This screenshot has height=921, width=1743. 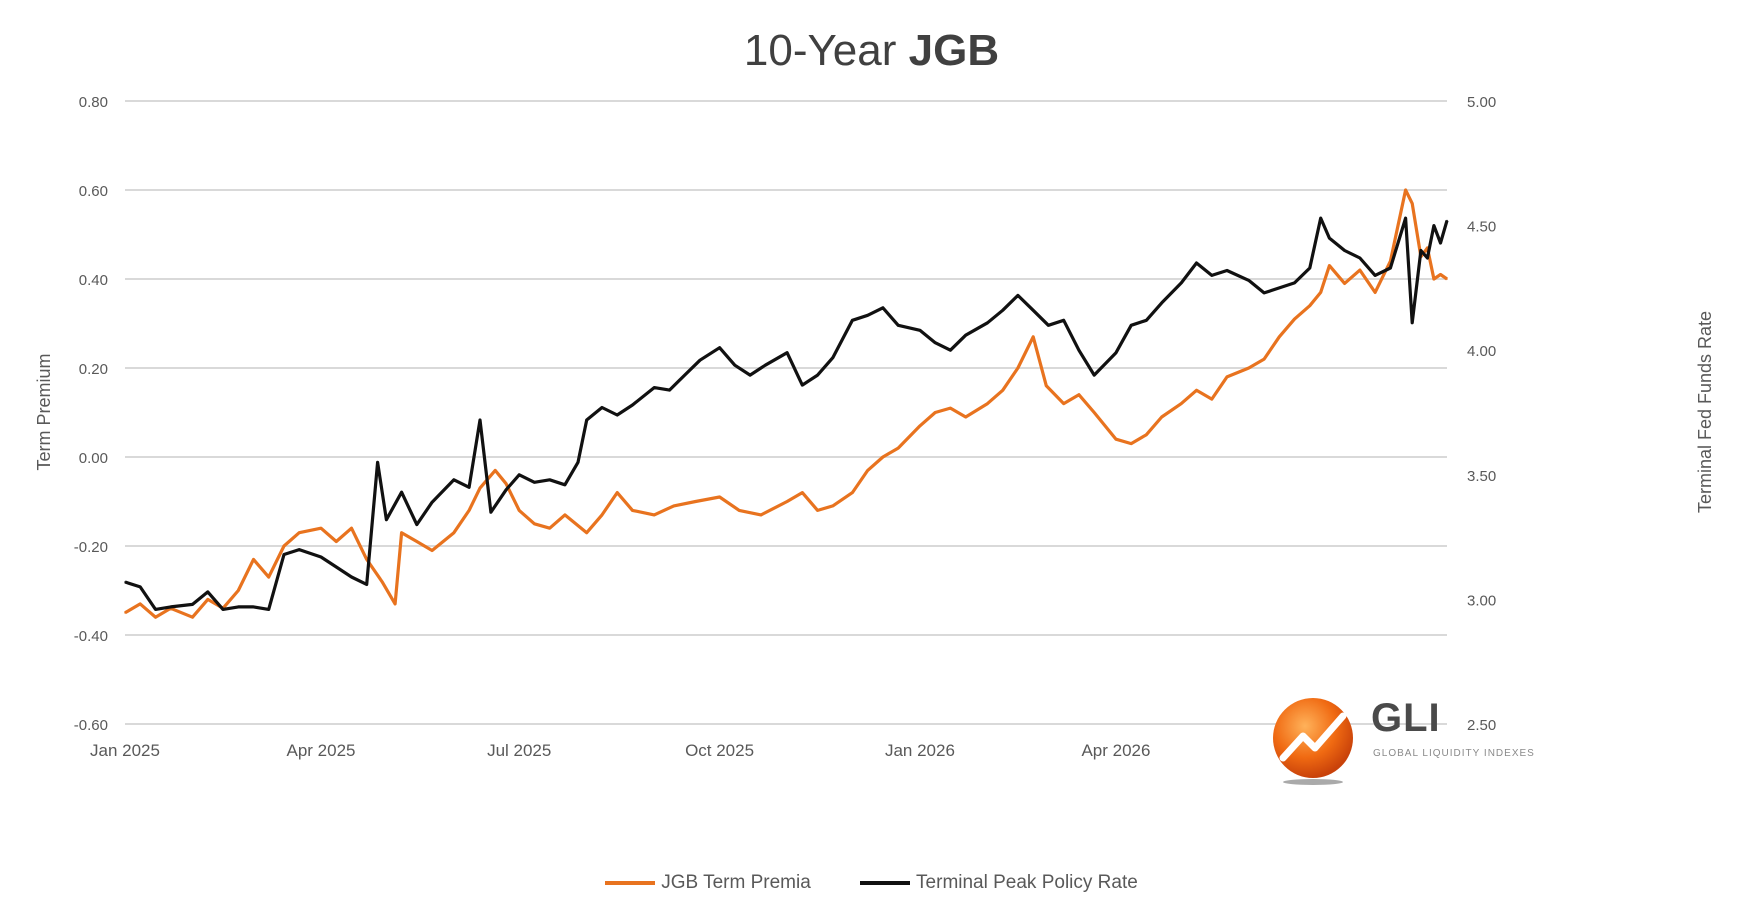 I want to click on y-axis-title: Term Premium, so click(x=44, y=411).